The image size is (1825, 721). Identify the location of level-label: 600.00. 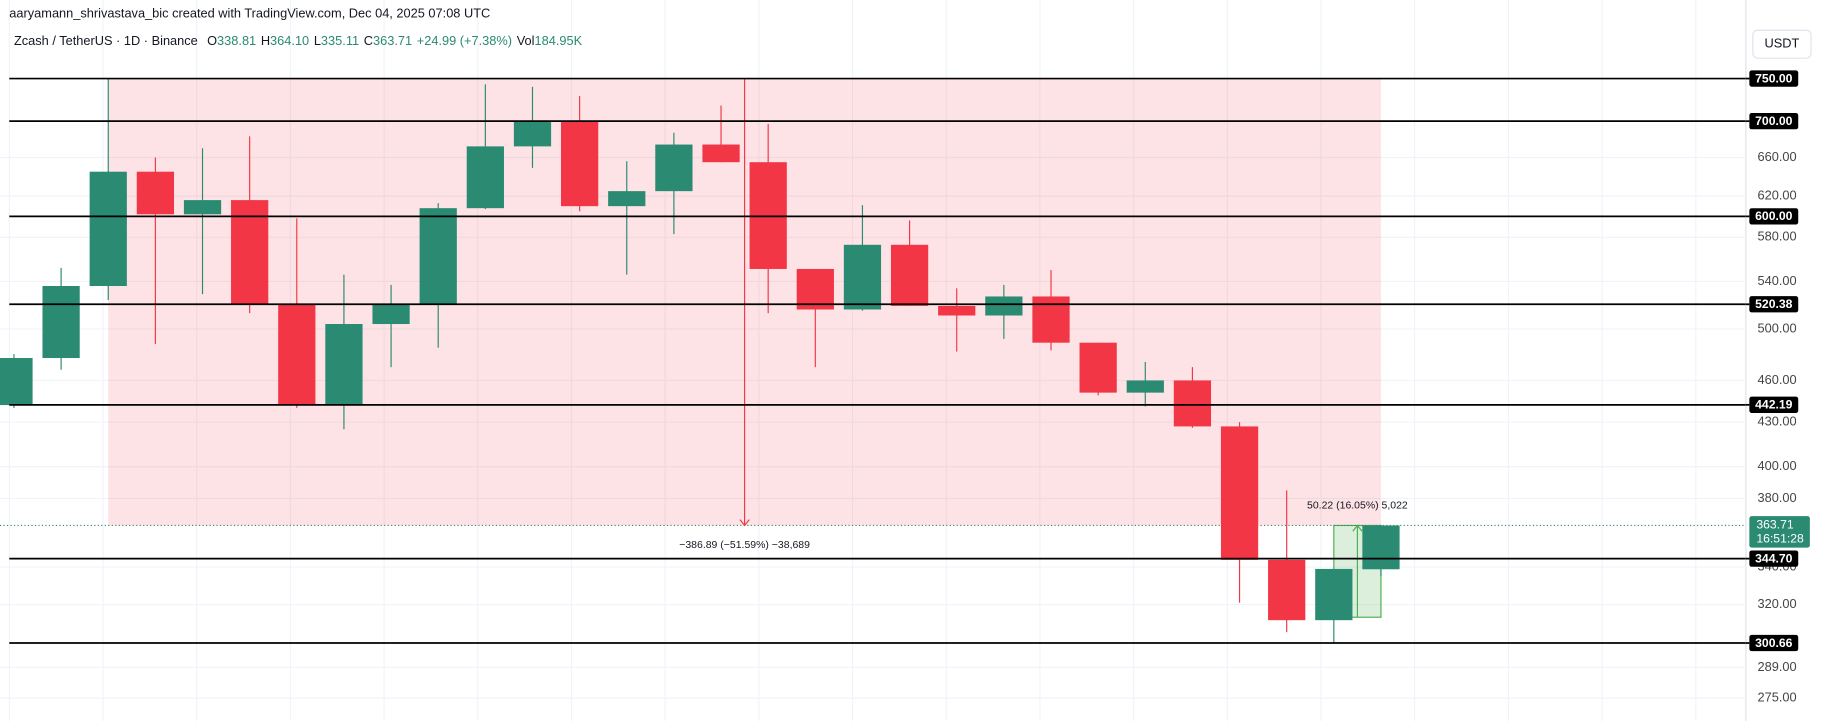
(1774, 216).